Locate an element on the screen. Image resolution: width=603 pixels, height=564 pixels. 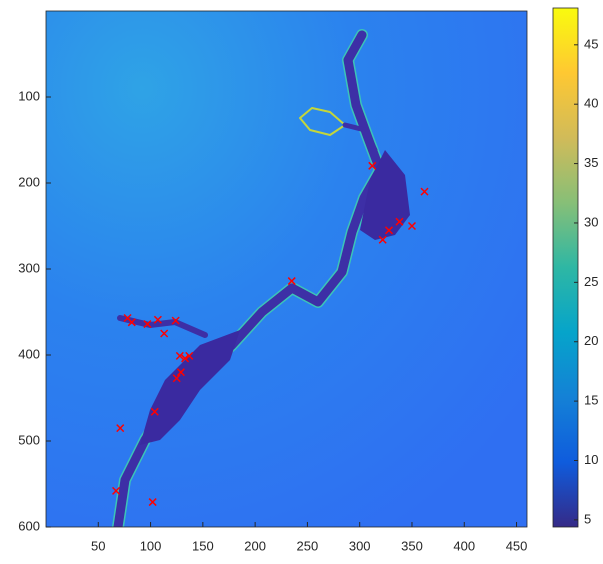
colorbar-tick-label: 35 is located at coordinates (591, 162).